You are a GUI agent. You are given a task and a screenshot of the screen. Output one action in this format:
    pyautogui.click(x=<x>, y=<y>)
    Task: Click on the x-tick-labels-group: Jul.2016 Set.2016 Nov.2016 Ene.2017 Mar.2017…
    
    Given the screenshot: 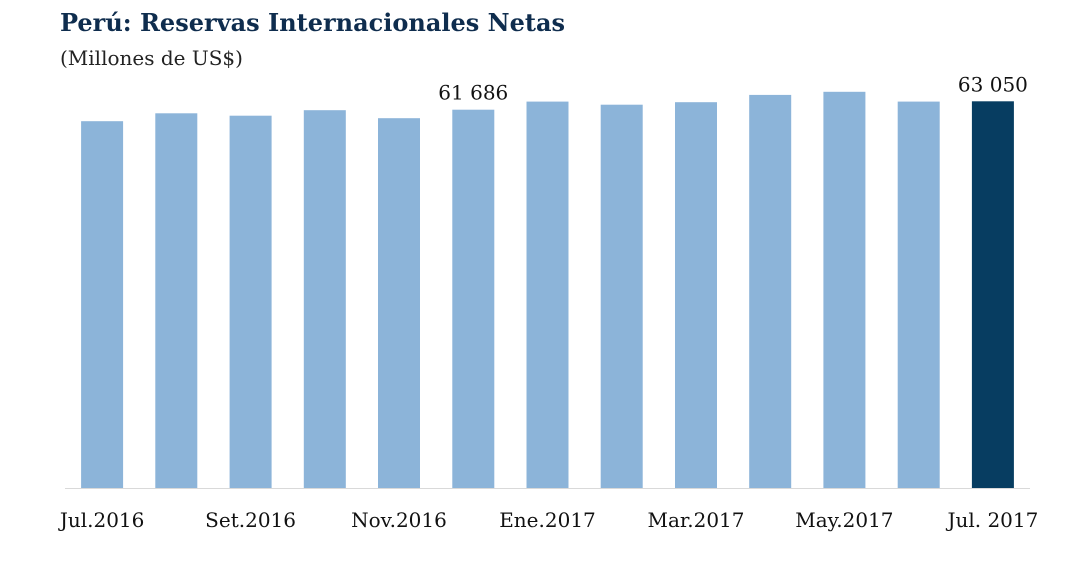 What is the action you would take?
    pyautogui.click(x=548, y=520)
    